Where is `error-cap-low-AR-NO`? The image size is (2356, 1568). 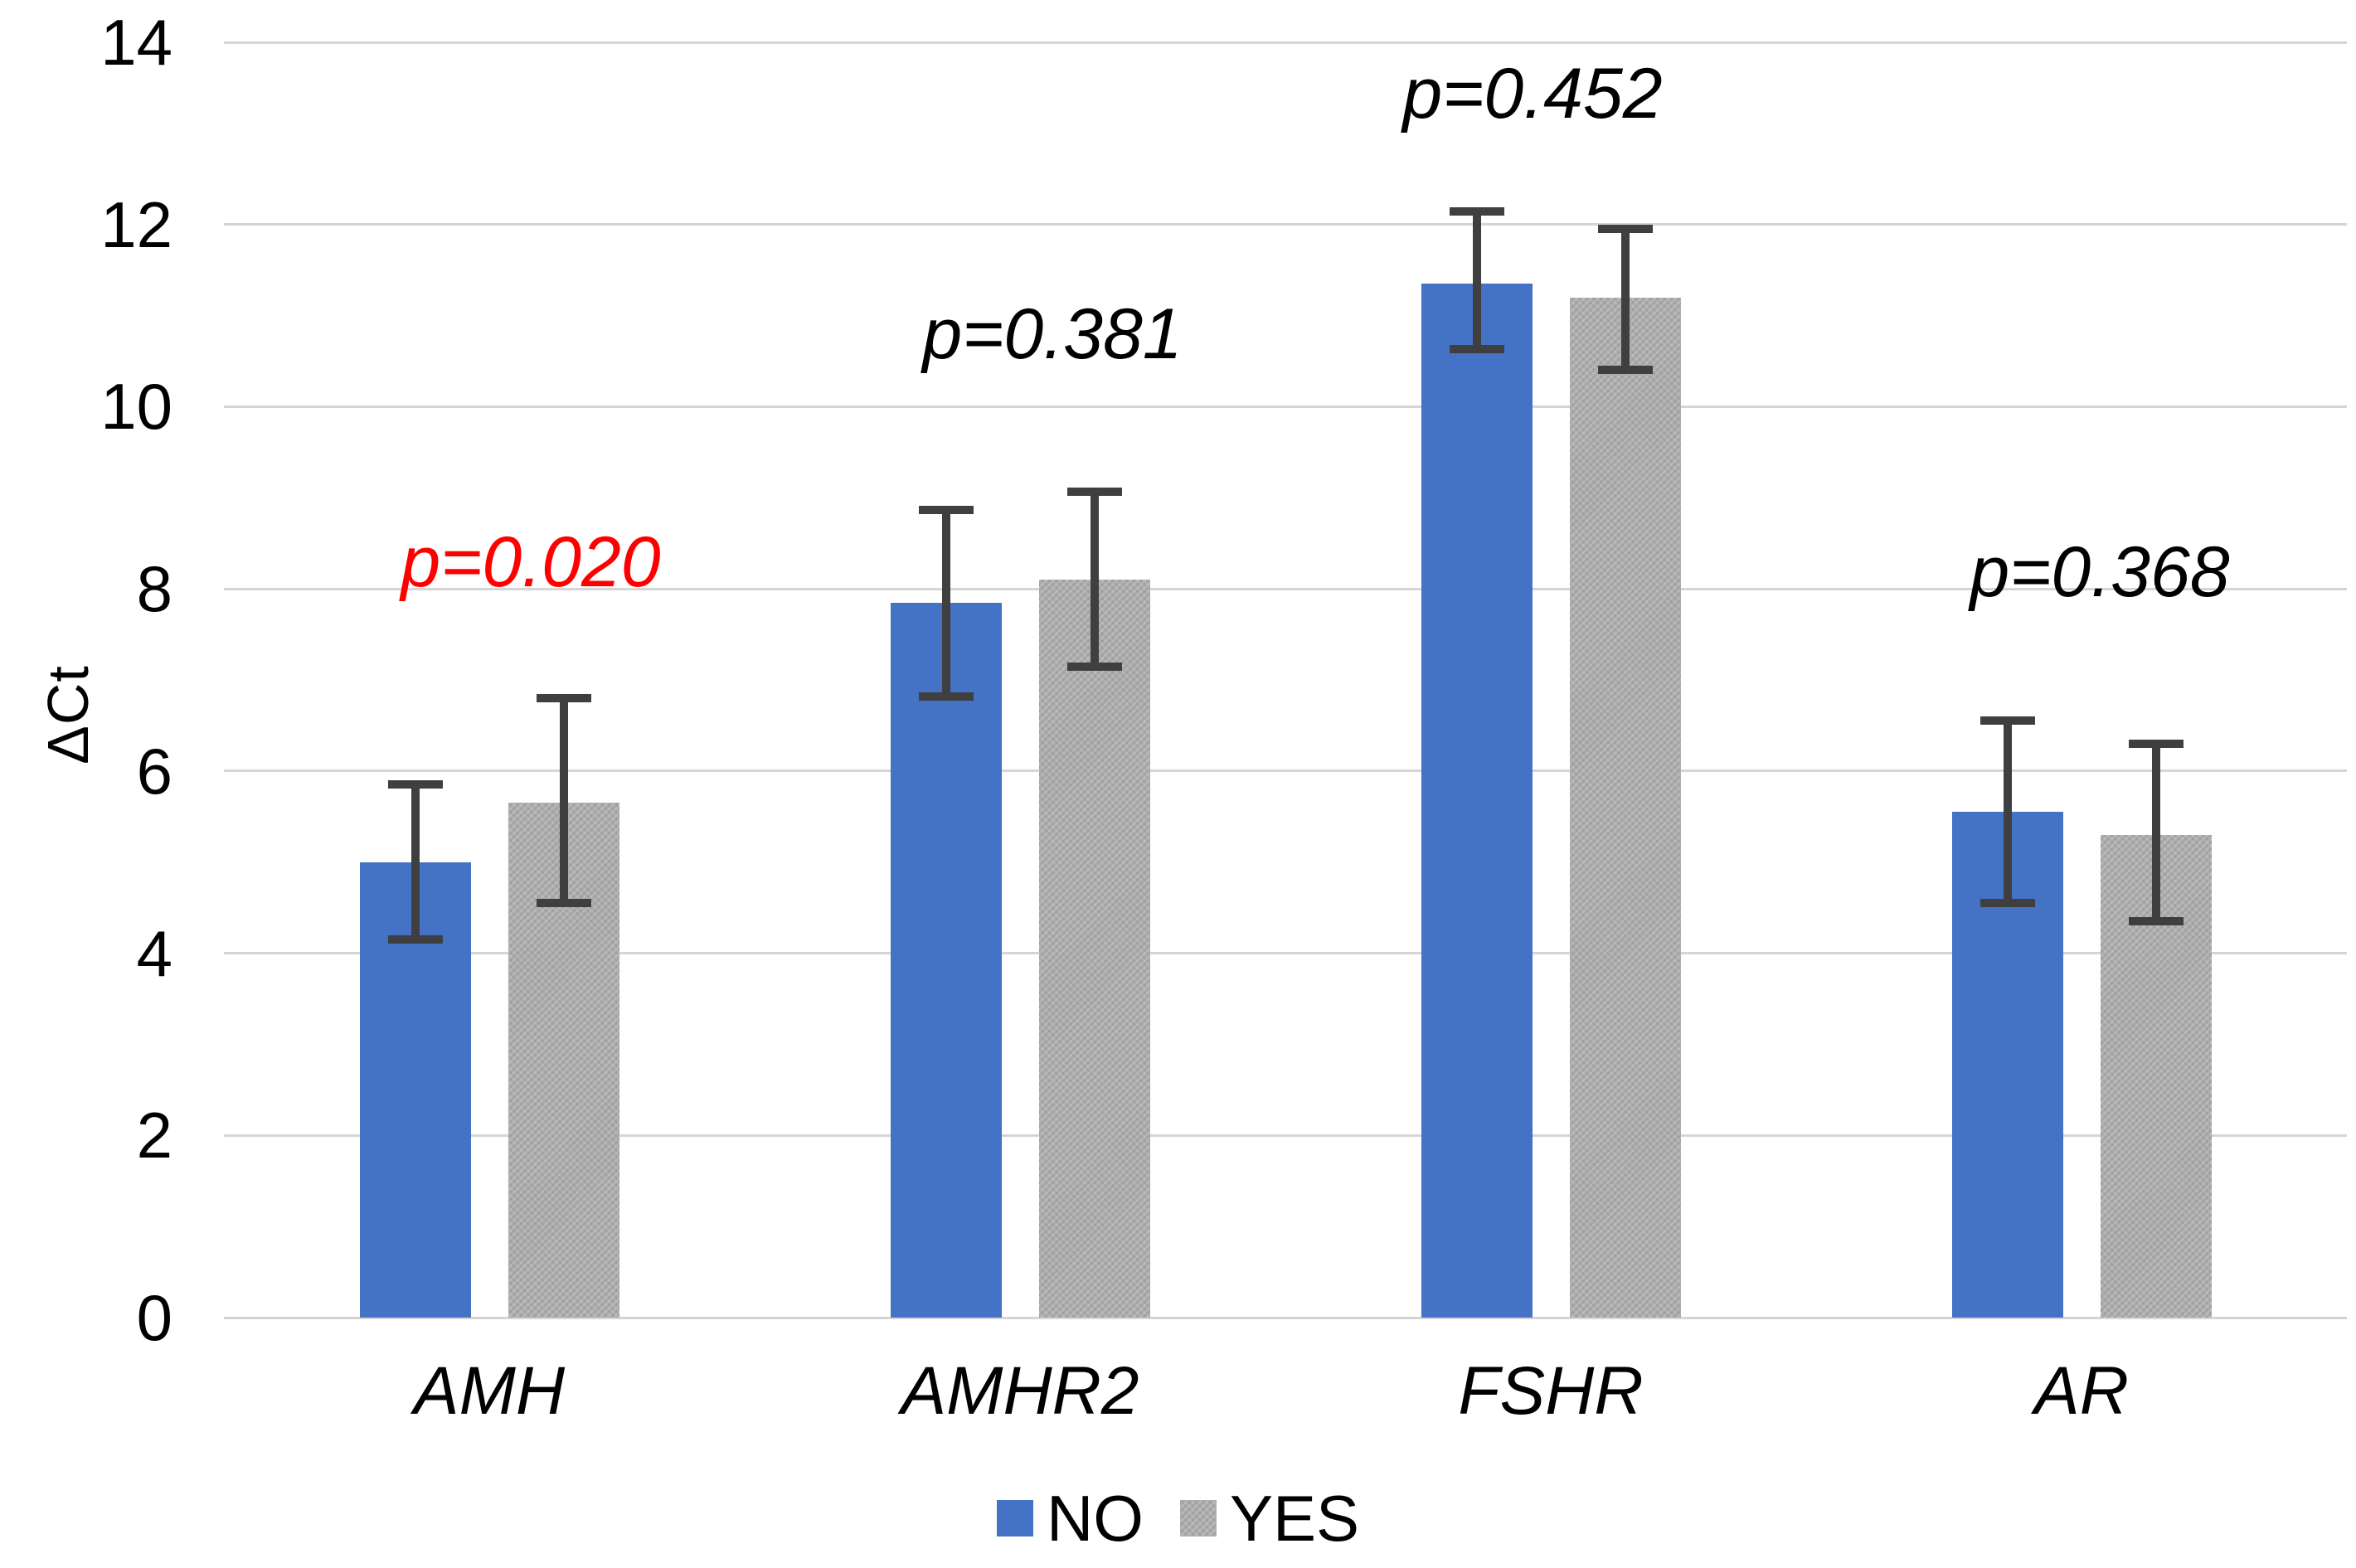
error-cap-low-AR-NO is located at coordinates (2008, 903).